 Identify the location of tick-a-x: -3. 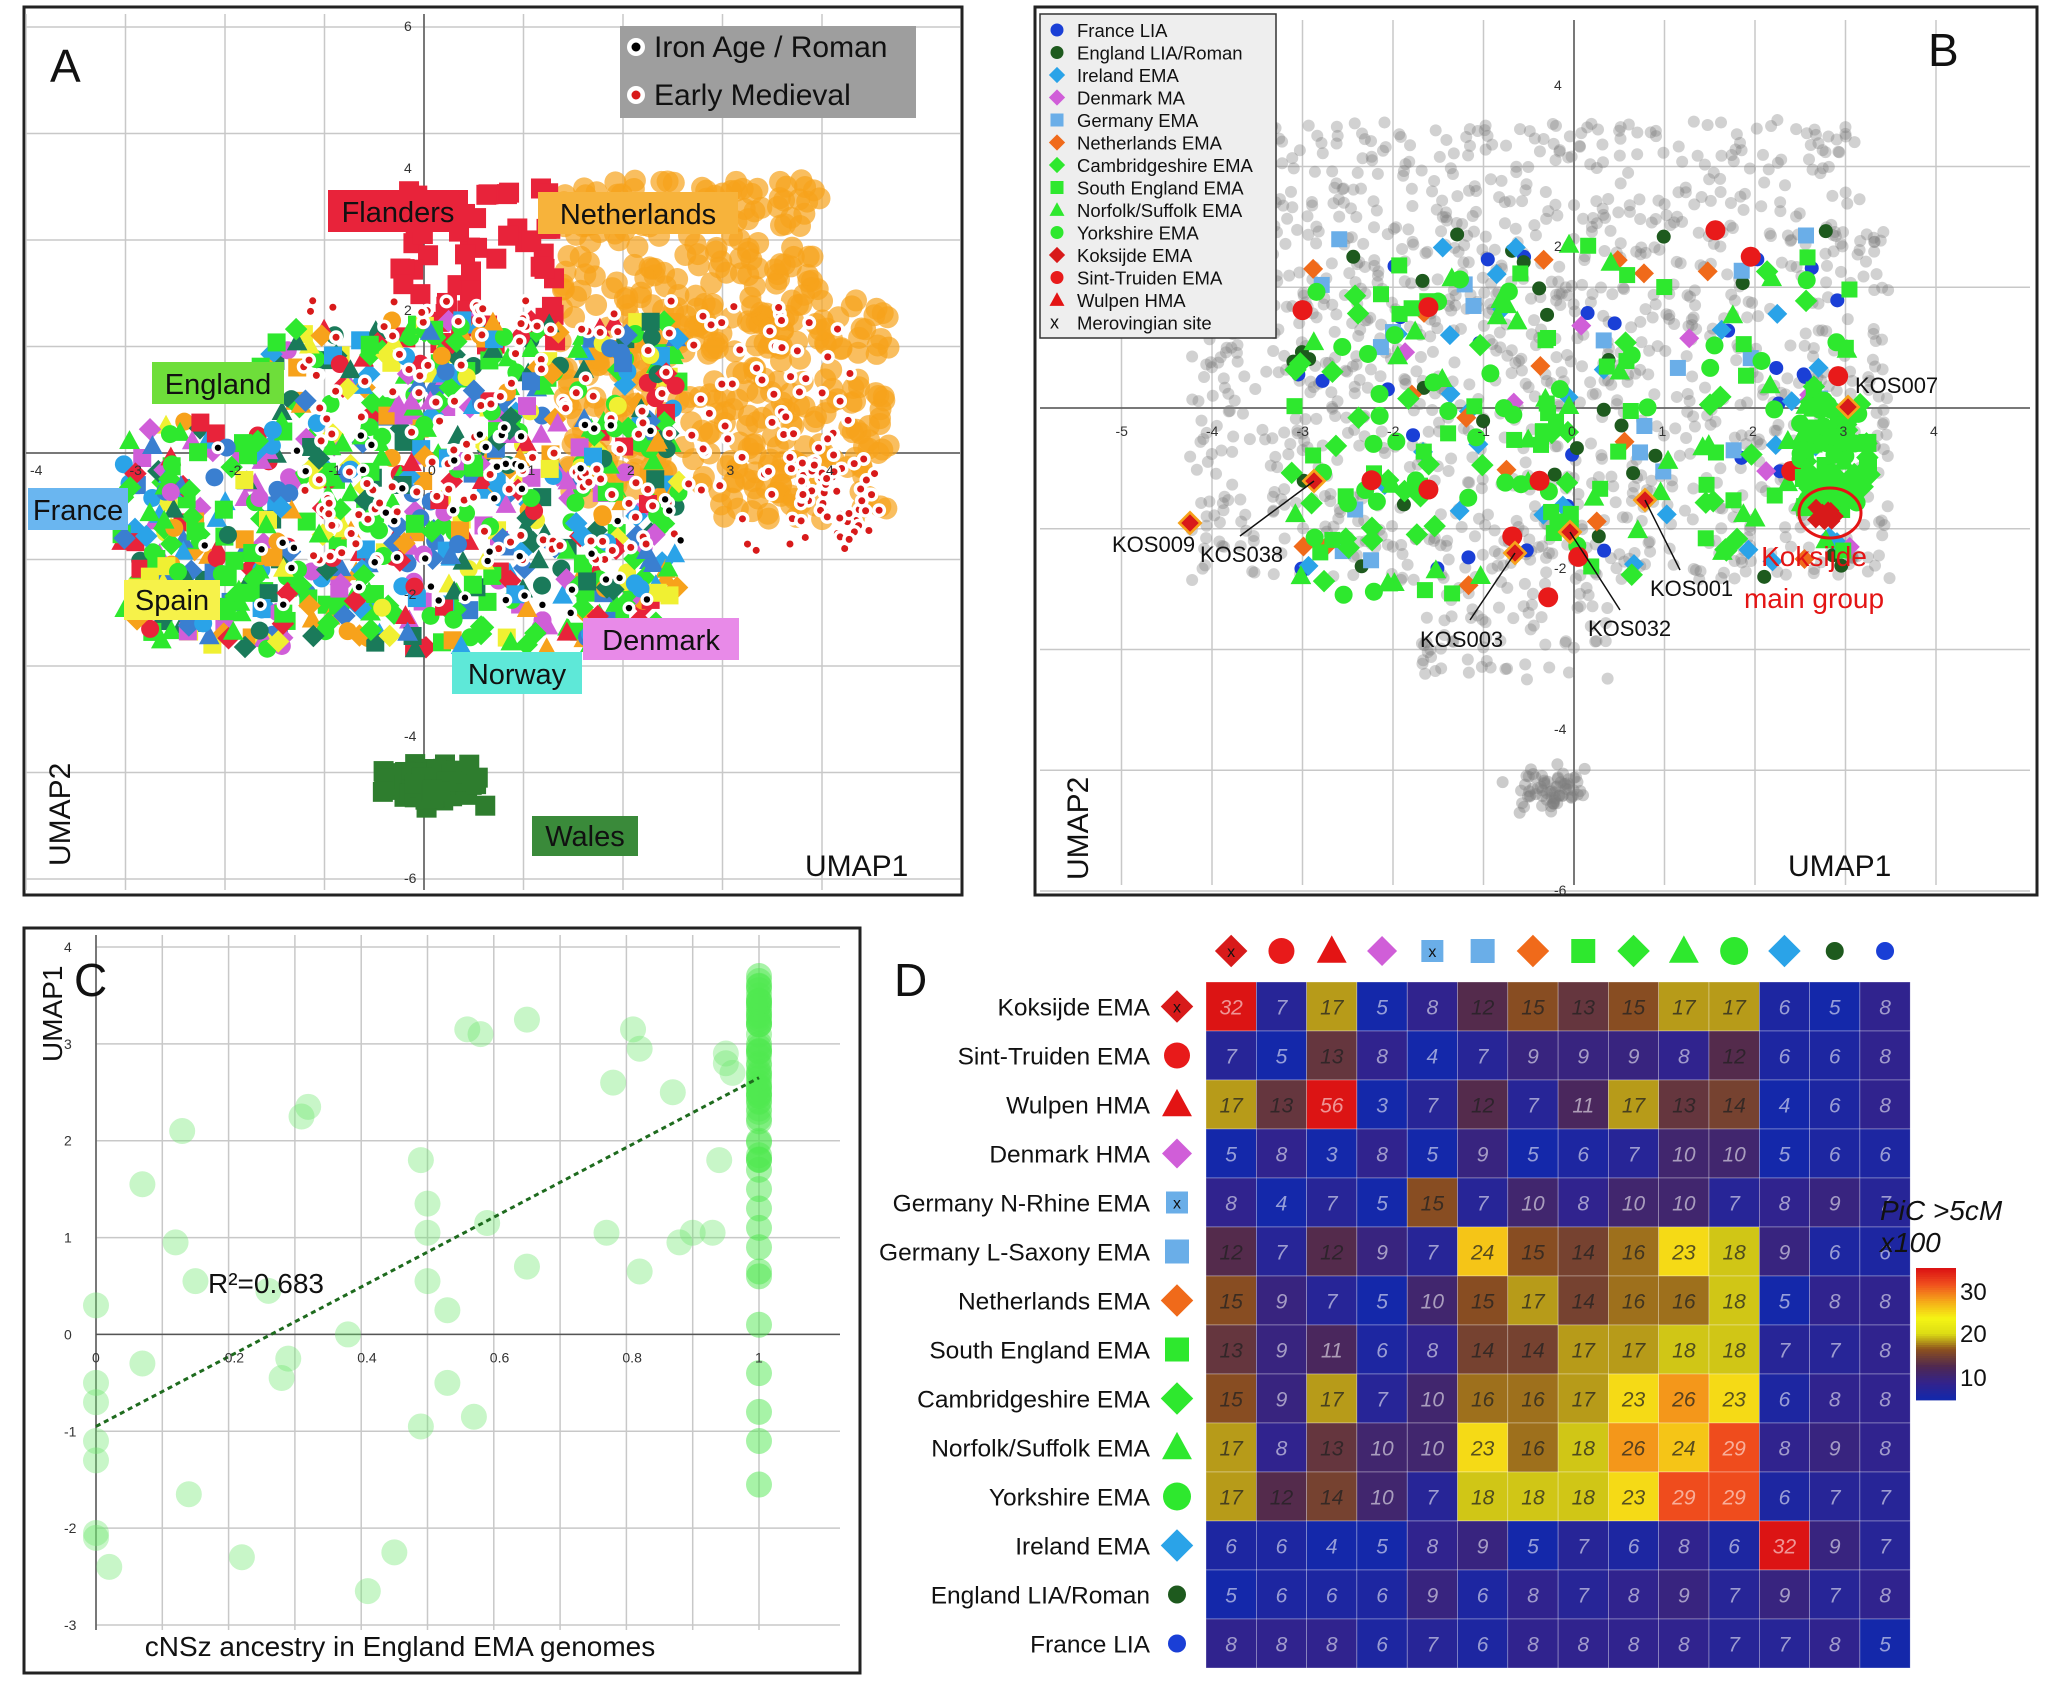
(136, 470).